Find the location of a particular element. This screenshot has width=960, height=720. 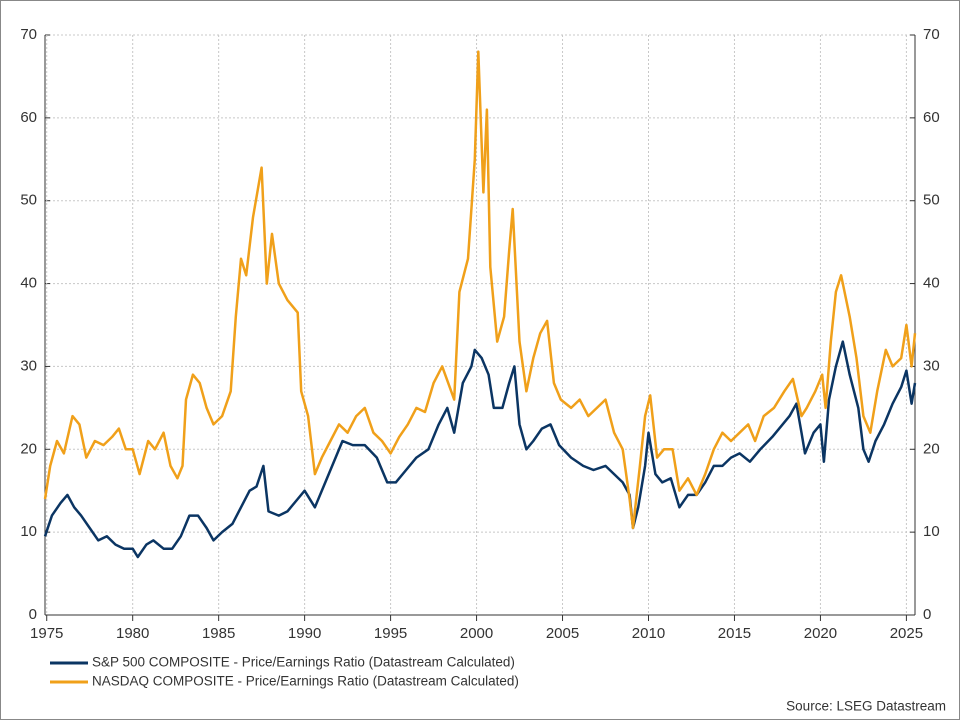

y2-tick-label: 50 is located at coordinates (931, 200).